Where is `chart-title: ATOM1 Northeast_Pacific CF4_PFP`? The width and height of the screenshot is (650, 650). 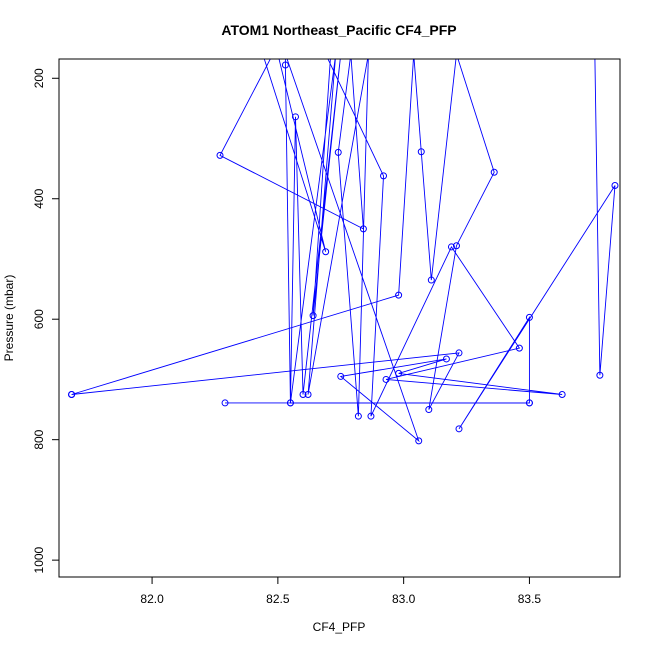 chart-title: ATOM1 Northeast_Pacific CF4_PFP is located at coordinates (338, 30).